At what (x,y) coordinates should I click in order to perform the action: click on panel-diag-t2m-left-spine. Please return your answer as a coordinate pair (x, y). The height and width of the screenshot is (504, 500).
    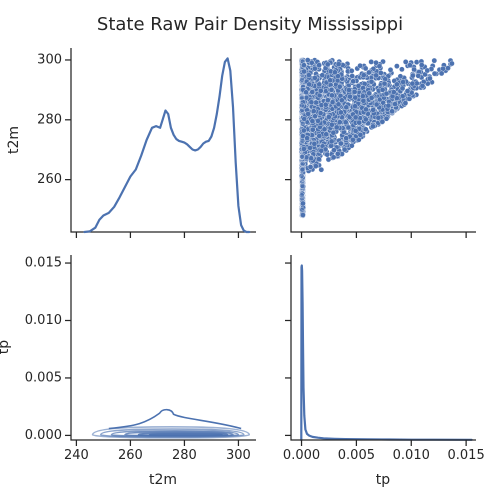
    Looking at the image, I should click on (163, 140).